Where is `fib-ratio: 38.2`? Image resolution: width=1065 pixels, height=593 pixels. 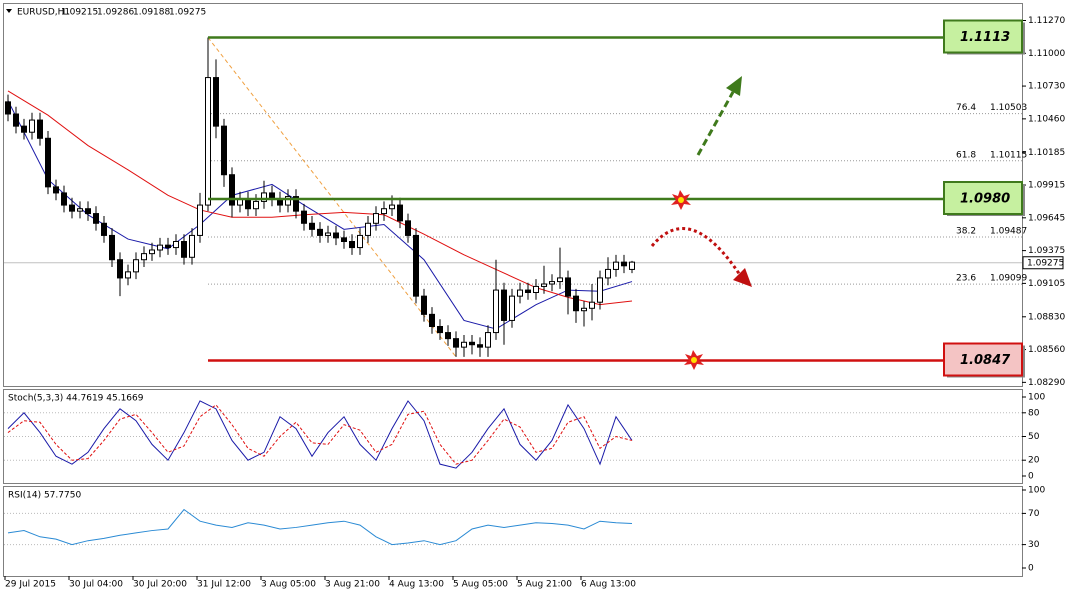
fib-ratio: 38.2 is located at coordinates (966, 232).